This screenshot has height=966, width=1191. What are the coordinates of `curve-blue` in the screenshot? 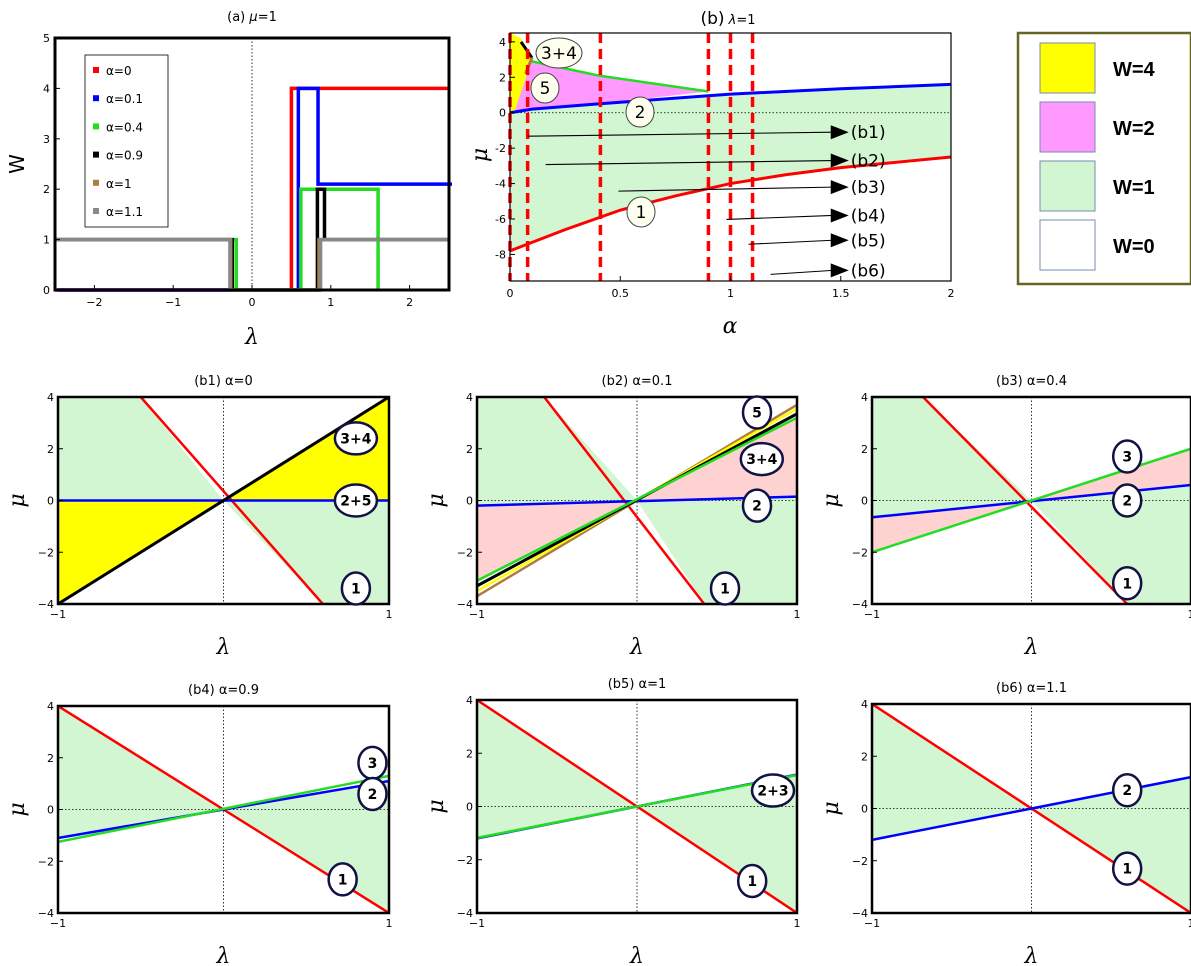 It's located at (730, 98).